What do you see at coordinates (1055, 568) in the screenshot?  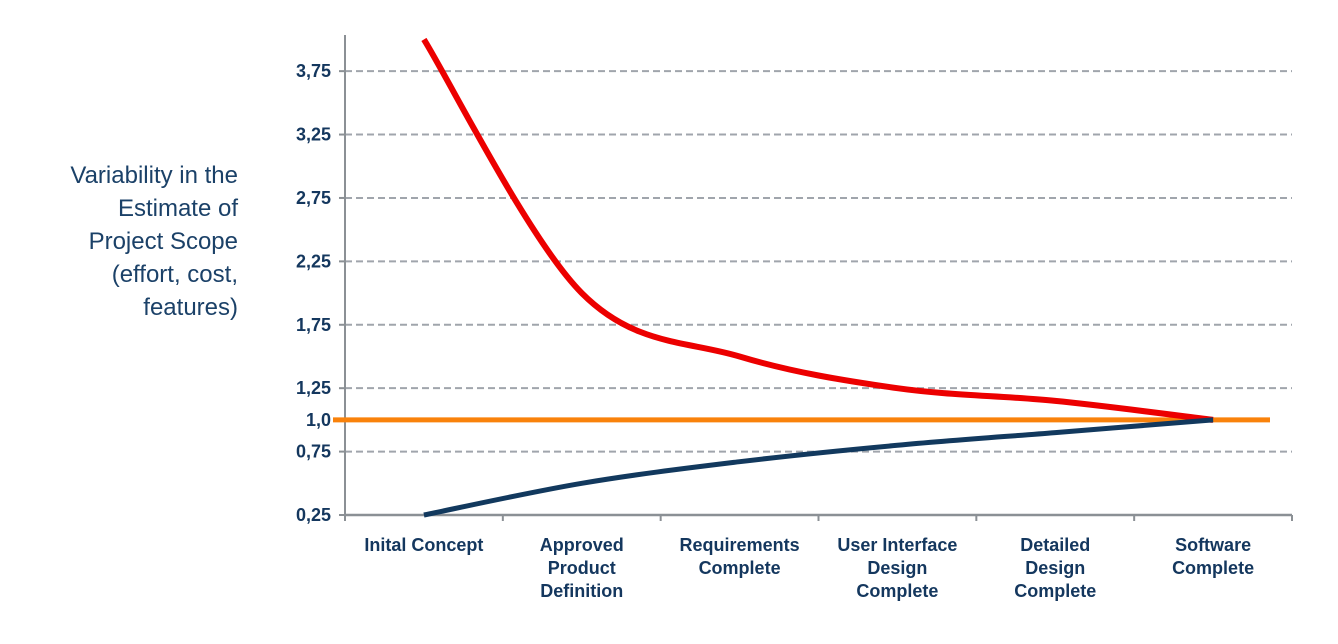 I see `x-category-label: Detailed Design Complete` at bounding box center [1055, 568].